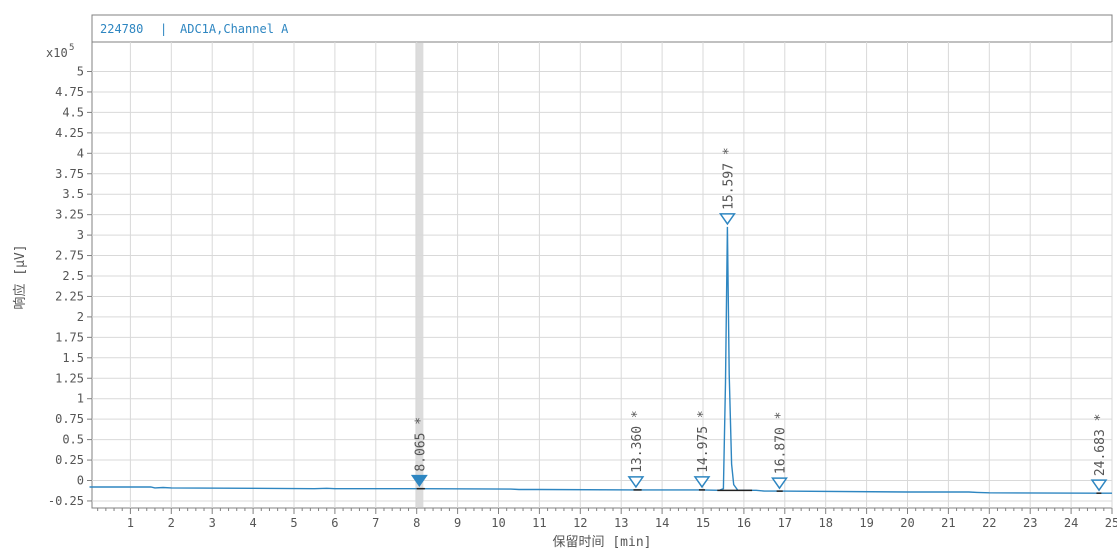  What do you see at coordinates (825, 523) in the screenshot?
I see `x-tick-label: 18` at bounding box center [825, 523].